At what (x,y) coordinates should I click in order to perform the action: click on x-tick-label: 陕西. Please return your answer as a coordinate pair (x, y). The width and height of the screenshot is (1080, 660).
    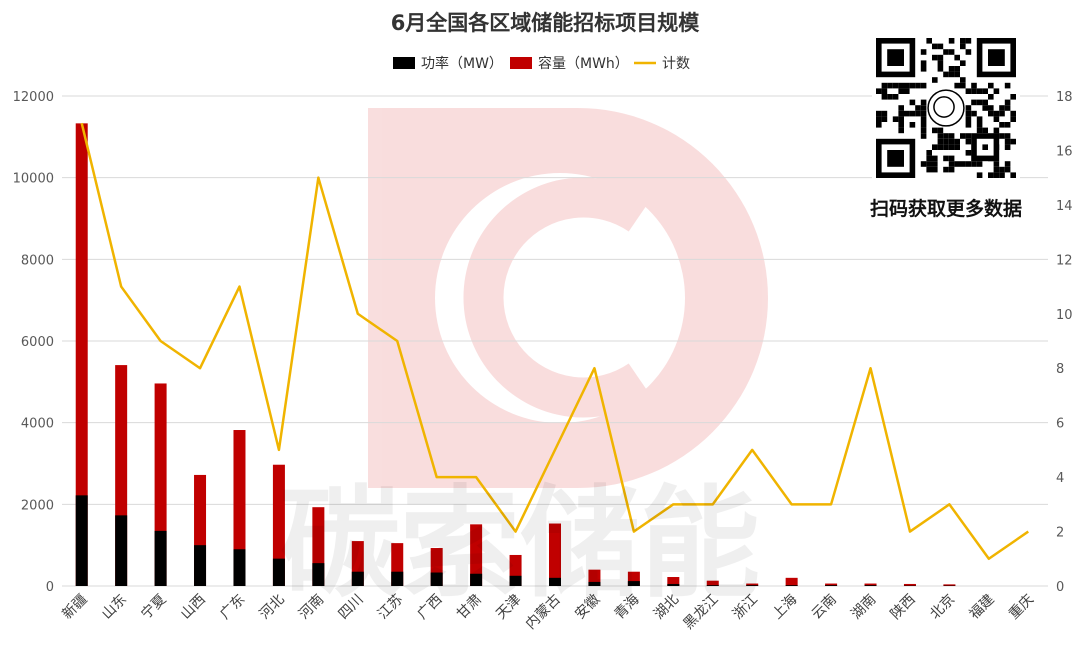
    Looking at the image, I should click on (903, 607).